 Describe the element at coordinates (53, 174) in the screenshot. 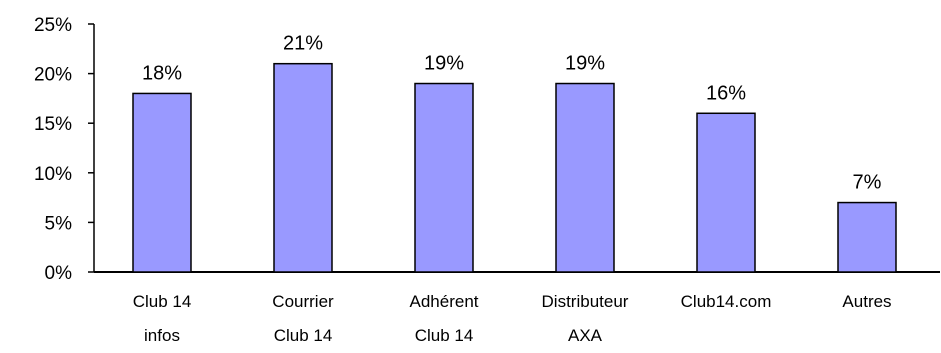

I see `y-tick-label: 10%` at that location.